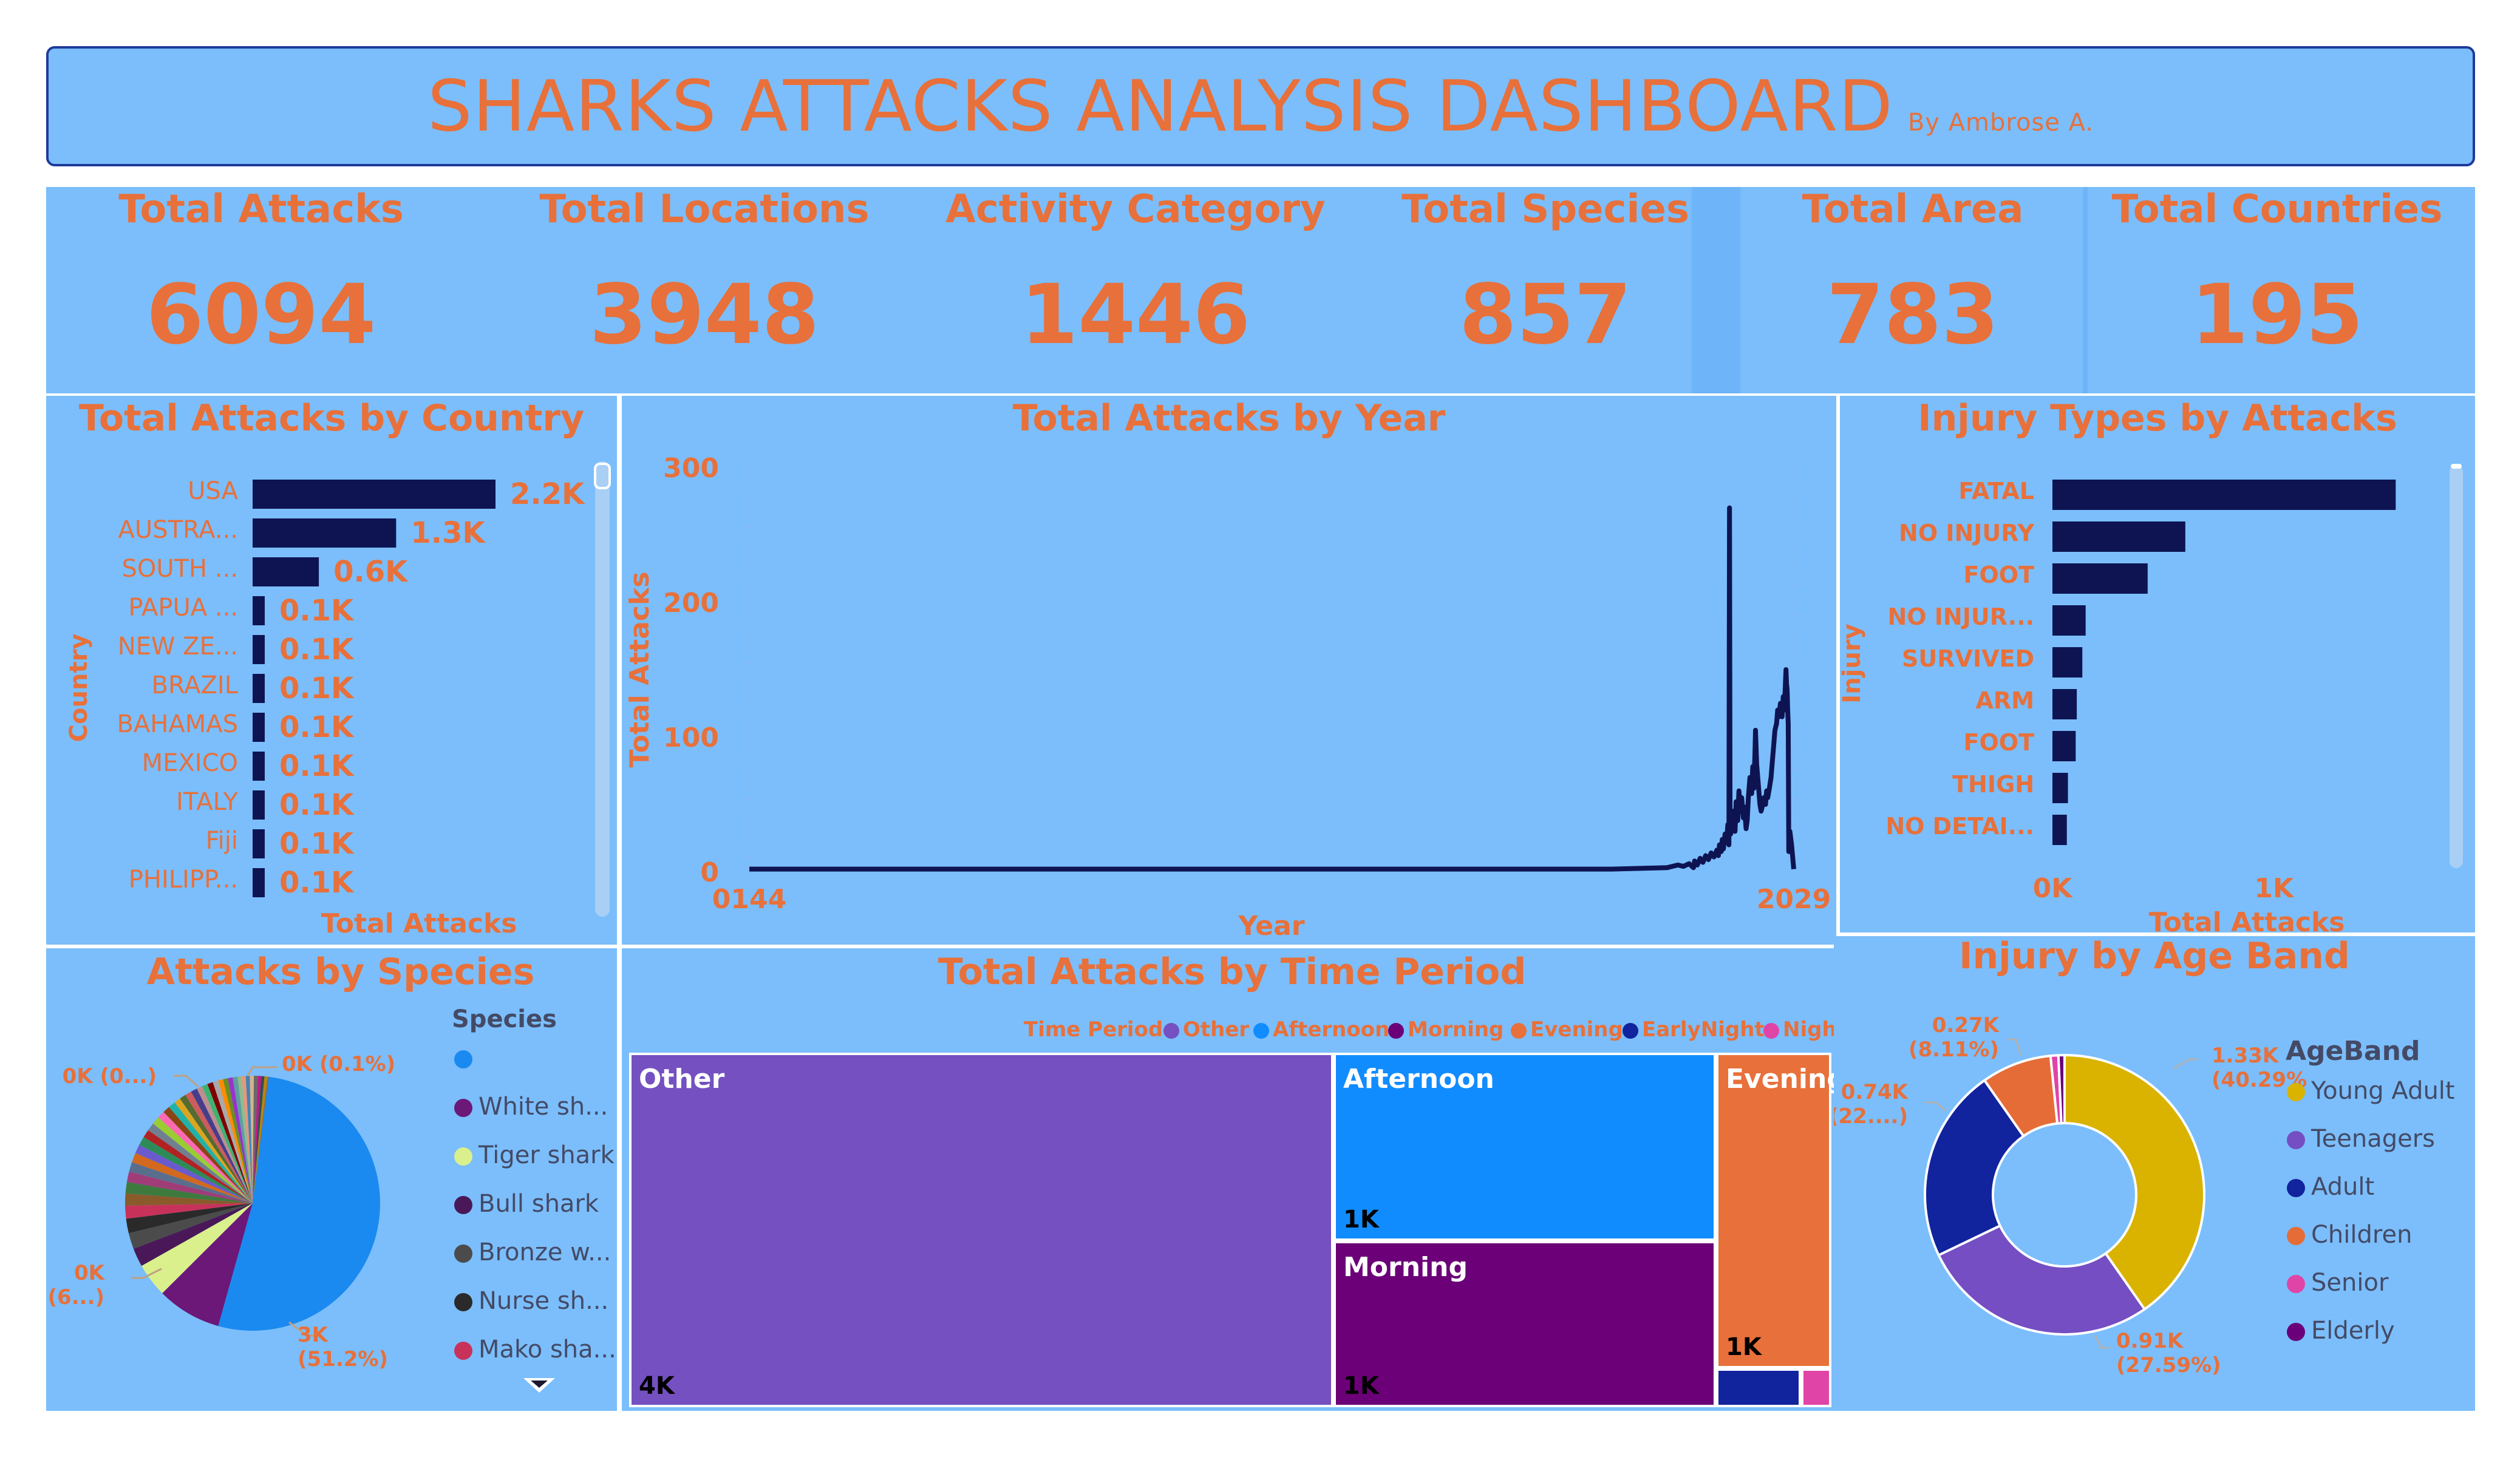 Image resolution: width=2520 pixels, height=1457 pixels. Describe the element at coordinates (2361, 1139) in the screenshot. I see `age-legend-item: Teenagers` at that location.